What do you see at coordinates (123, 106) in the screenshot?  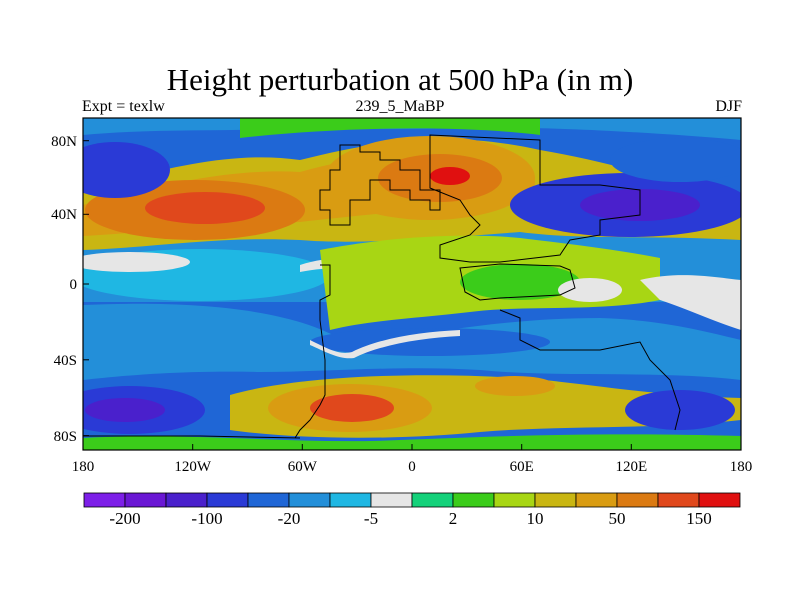 I see `experiment-label: Expt = texlw` at bounding box center [123, 106].